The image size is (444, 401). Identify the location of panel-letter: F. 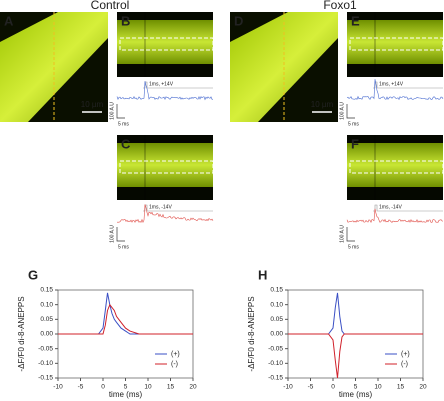
(355, 143).